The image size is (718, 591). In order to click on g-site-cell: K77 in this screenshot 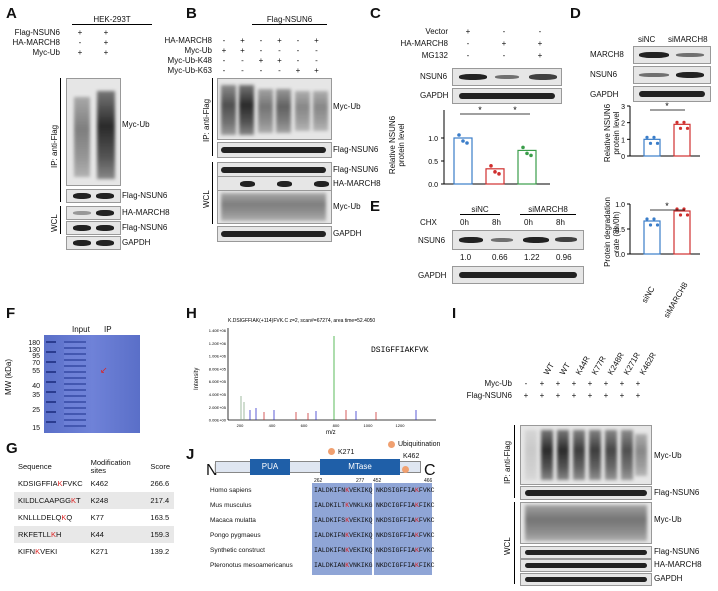, I will do `click(97, 517)`.